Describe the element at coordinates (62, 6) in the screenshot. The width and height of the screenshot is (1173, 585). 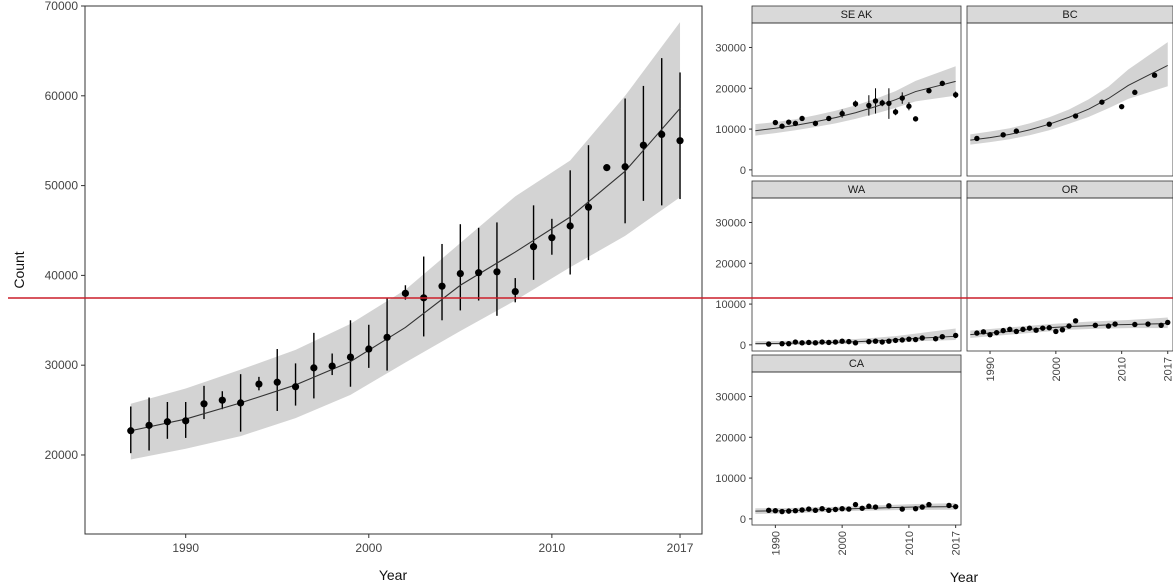
I see `y-tick-label: 70000` at that location.